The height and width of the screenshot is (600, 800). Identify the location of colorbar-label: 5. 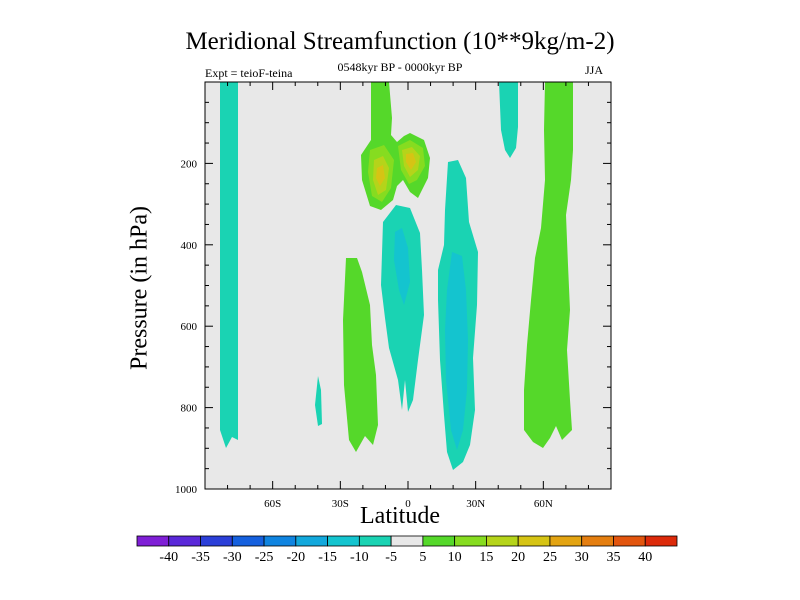
(422, 557).